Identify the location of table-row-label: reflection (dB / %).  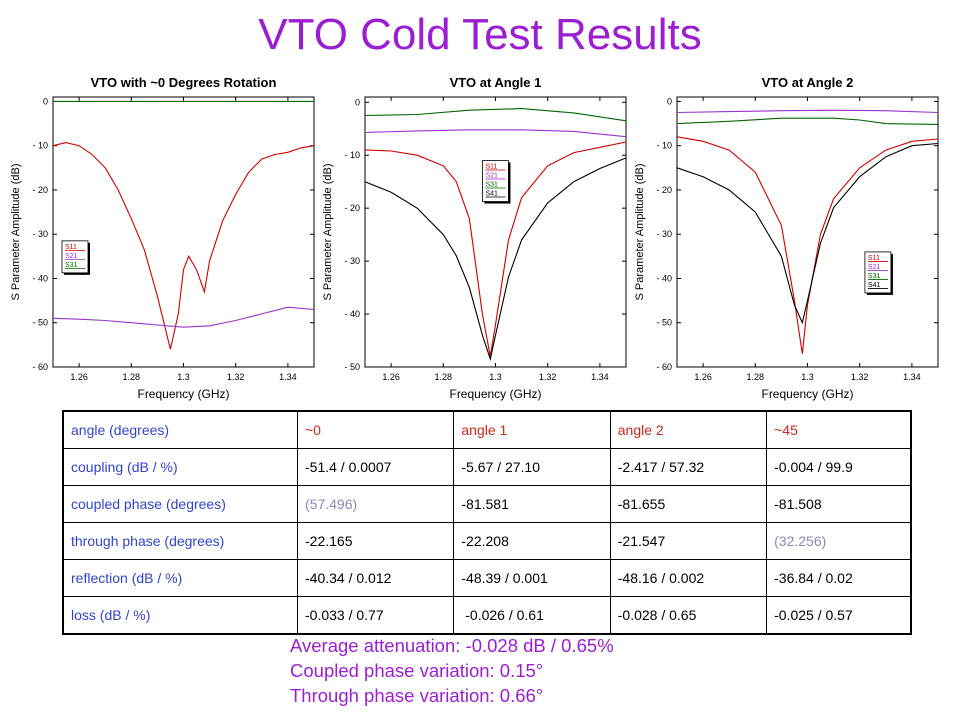
(180, 578).